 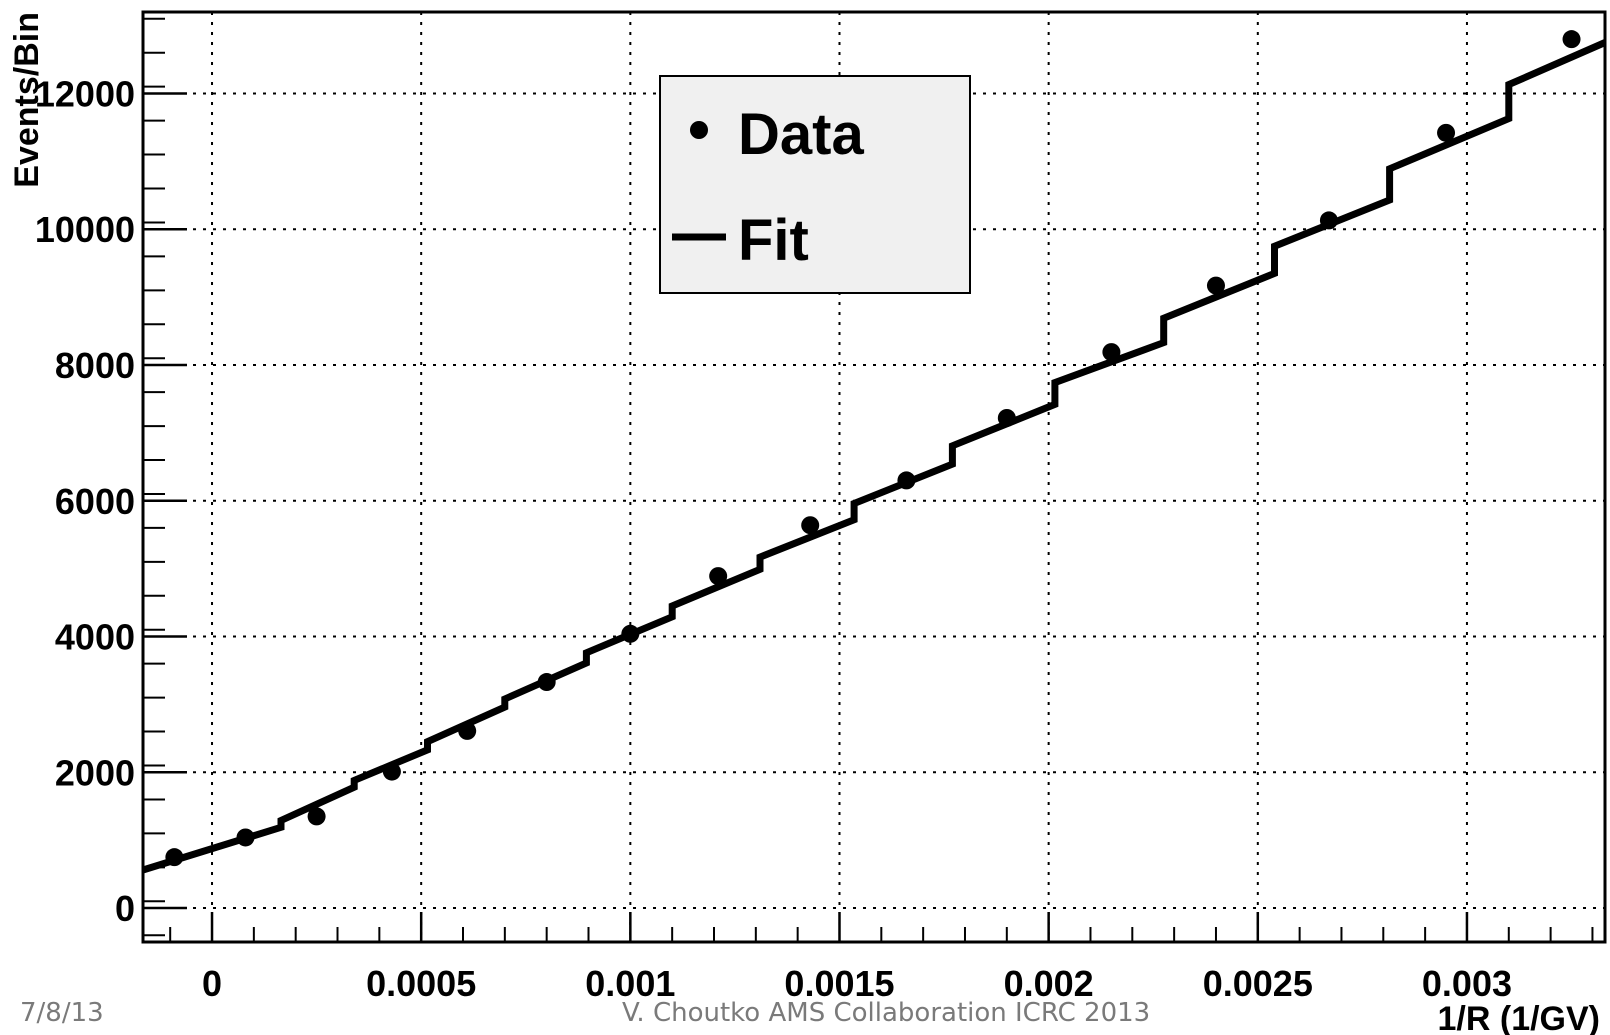 What do you see at coordinates (95, 772) in the screenshot?
I see `y-tick-label: 2000` at bounding box center [95, 772].